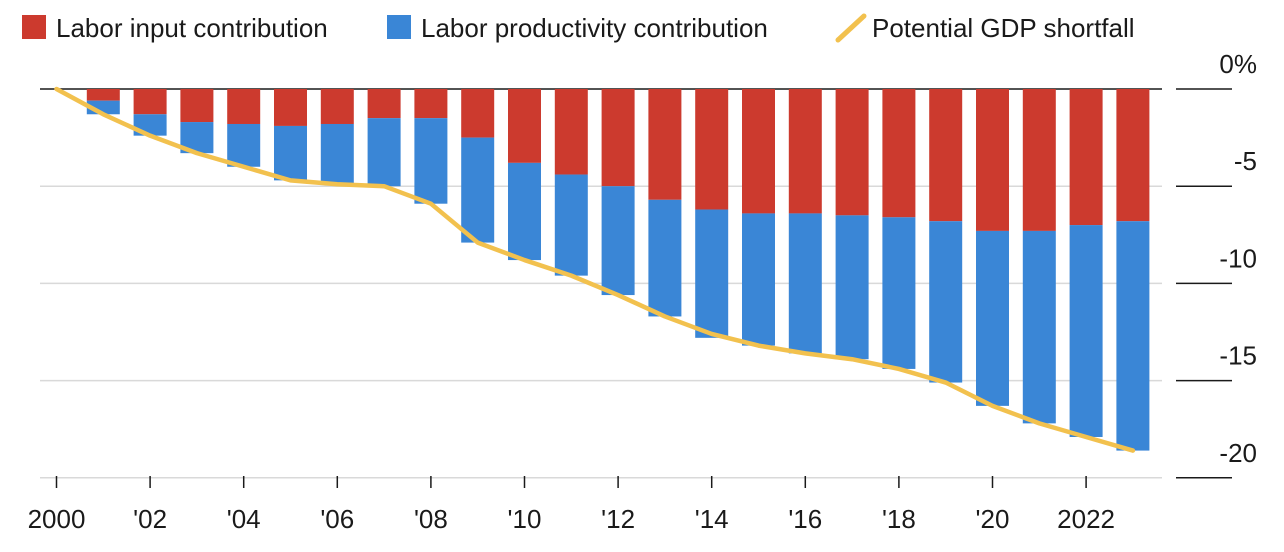 This screenshot has height=552, width=1284. What do you see at coordinates (946, 302) in the screenshot?
I see `bar-labor-productivity-2019` at bounding box center [946, 302].